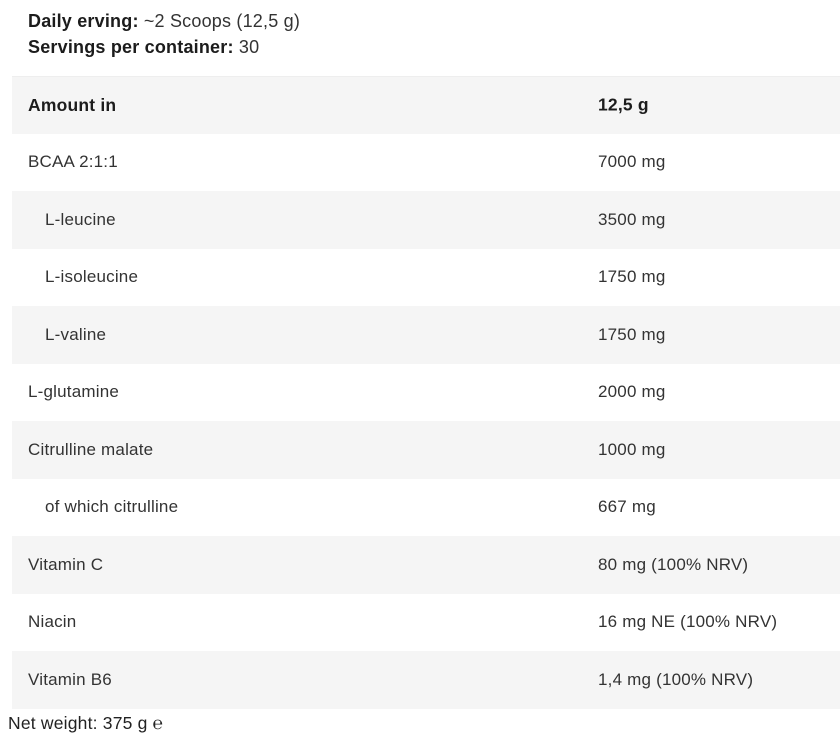 This screenshot has height=752, width=840. Describe the element at coordinates (426, 680) in the screenshot. I see `table-row: Vitamin B6 1,4 mg (100% NRV)` at that location.